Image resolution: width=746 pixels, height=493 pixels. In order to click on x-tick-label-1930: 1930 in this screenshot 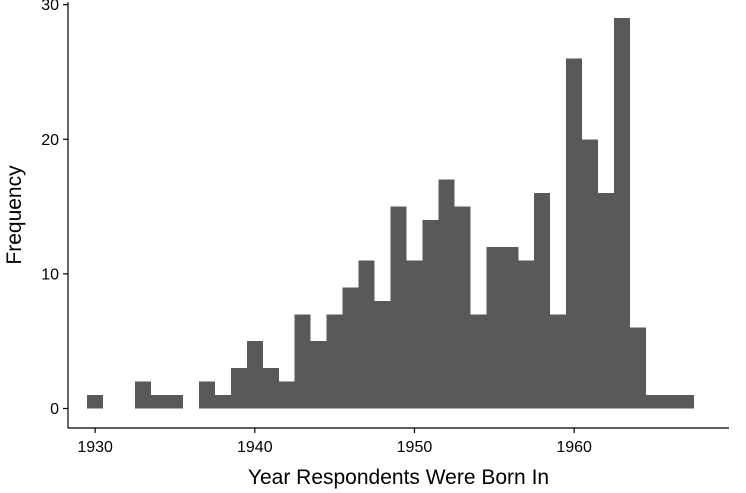, I will do `click(95, 447)`.